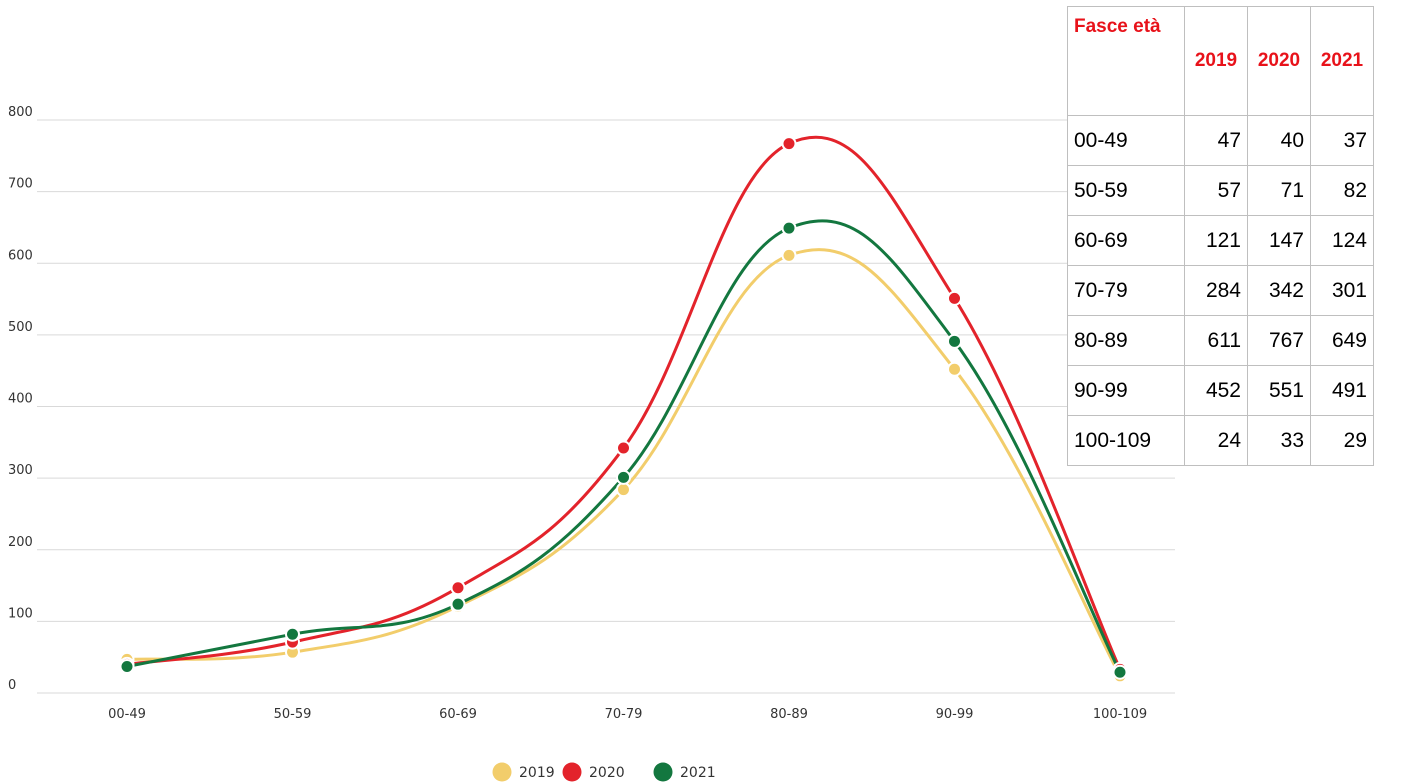  What do you see at coordinates (1126, 190) in the screenshot?
I see `table-cell-range: 50-59` at bounding box center [1126, 190].